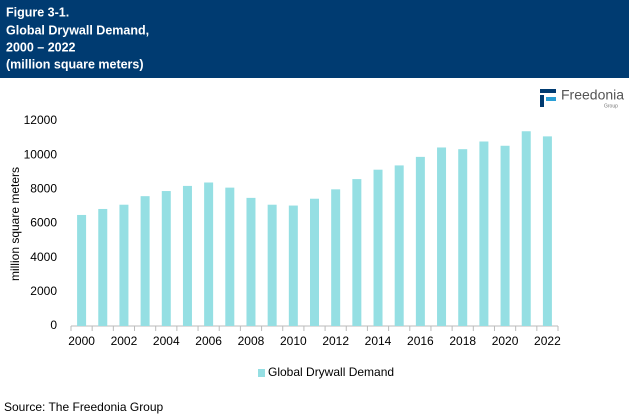  I want to click on x-tick-label: 2000, so click(81, 341).